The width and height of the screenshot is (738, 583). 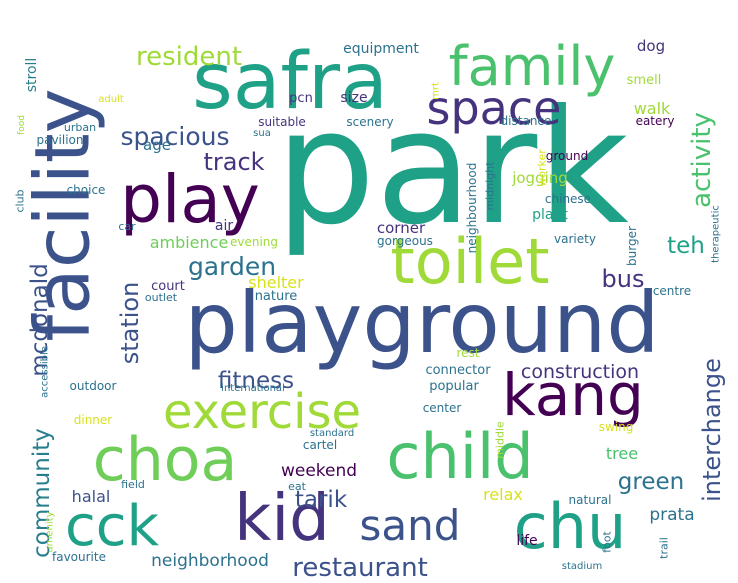 What do you see at coordinates (671, 515) in the screenshot?
I see `word-prata: prata` at bounding box center [671, 515].